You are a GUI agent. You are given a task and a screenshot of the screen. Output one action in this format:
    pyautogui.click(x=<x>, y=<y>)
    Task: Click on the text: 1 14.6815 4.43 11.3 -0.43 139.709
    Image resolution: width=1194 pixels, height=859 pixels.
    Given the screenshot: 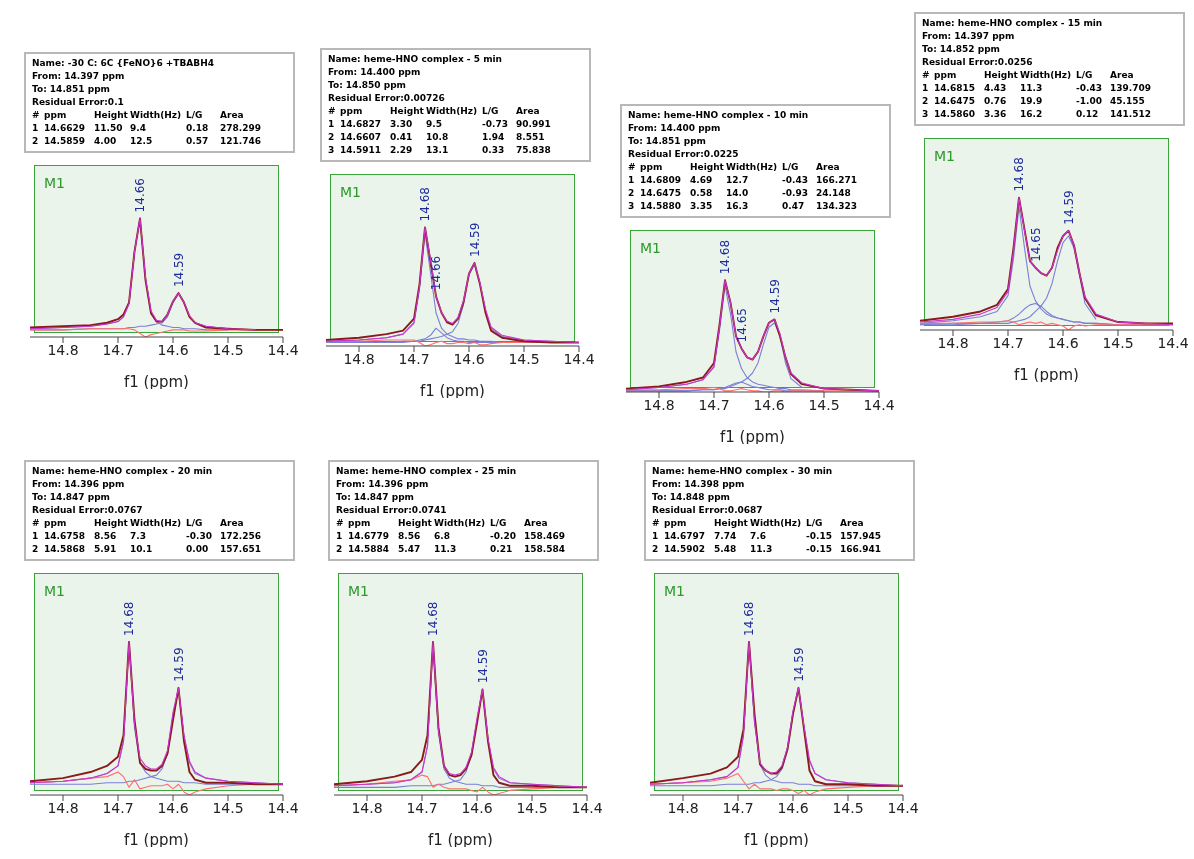 What is the action you would take?
    pyautogui.click(x=1036, y=88)
    